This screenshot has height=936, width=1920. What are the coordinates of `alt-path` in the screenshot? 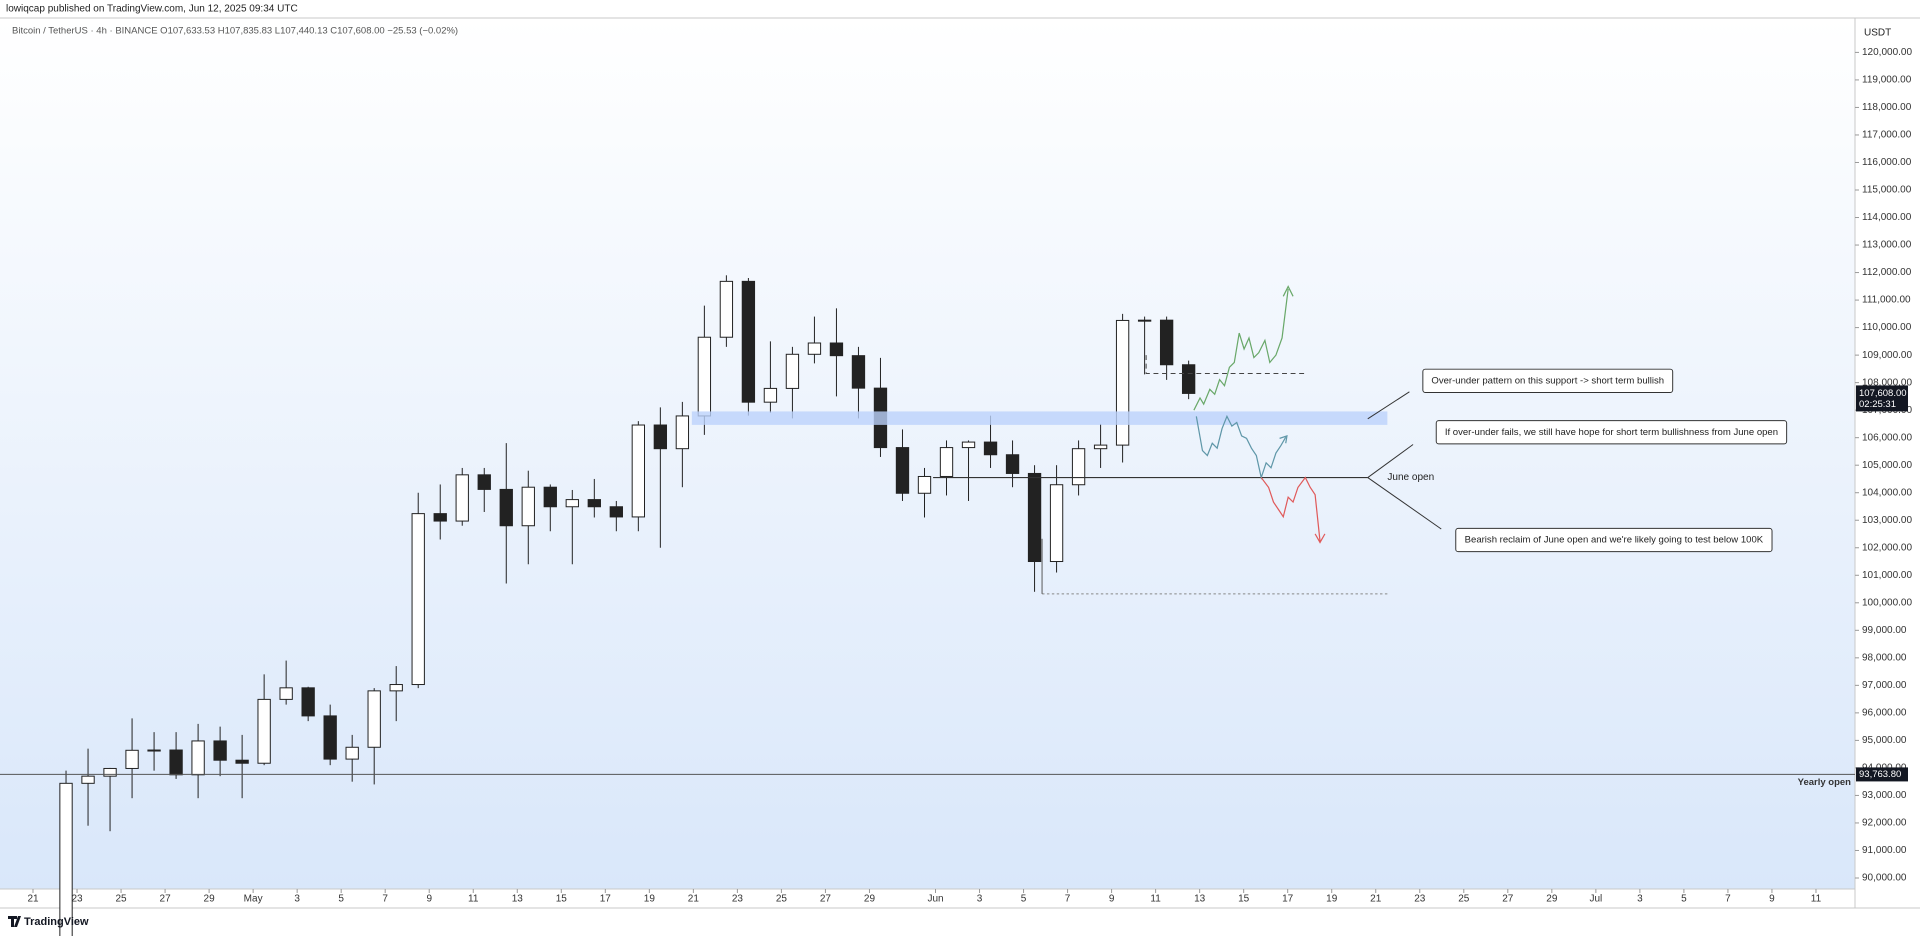 It's located at (1241, 447).